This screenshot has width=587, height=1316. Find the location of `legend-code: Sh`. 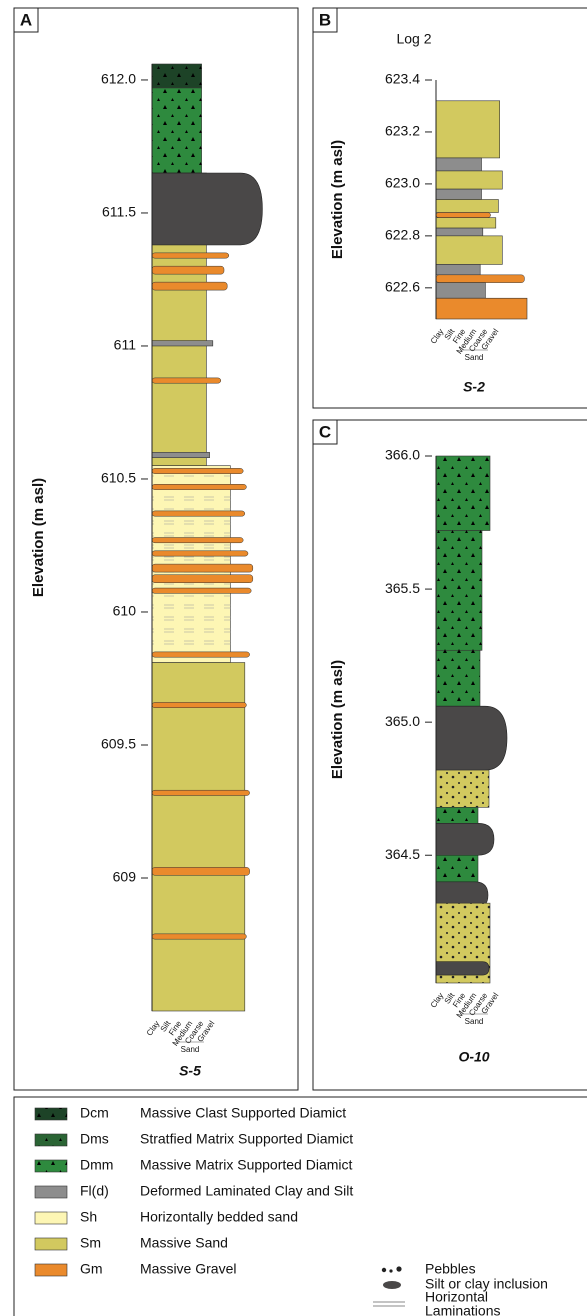

legend-code: Sh is located at coordinates (88, 1217).